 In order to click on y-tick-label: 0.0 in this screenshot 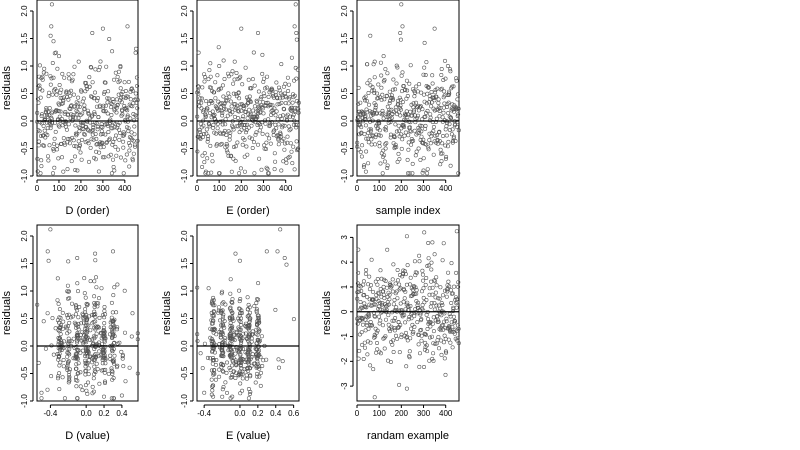, I will do `click(344, 121)`.